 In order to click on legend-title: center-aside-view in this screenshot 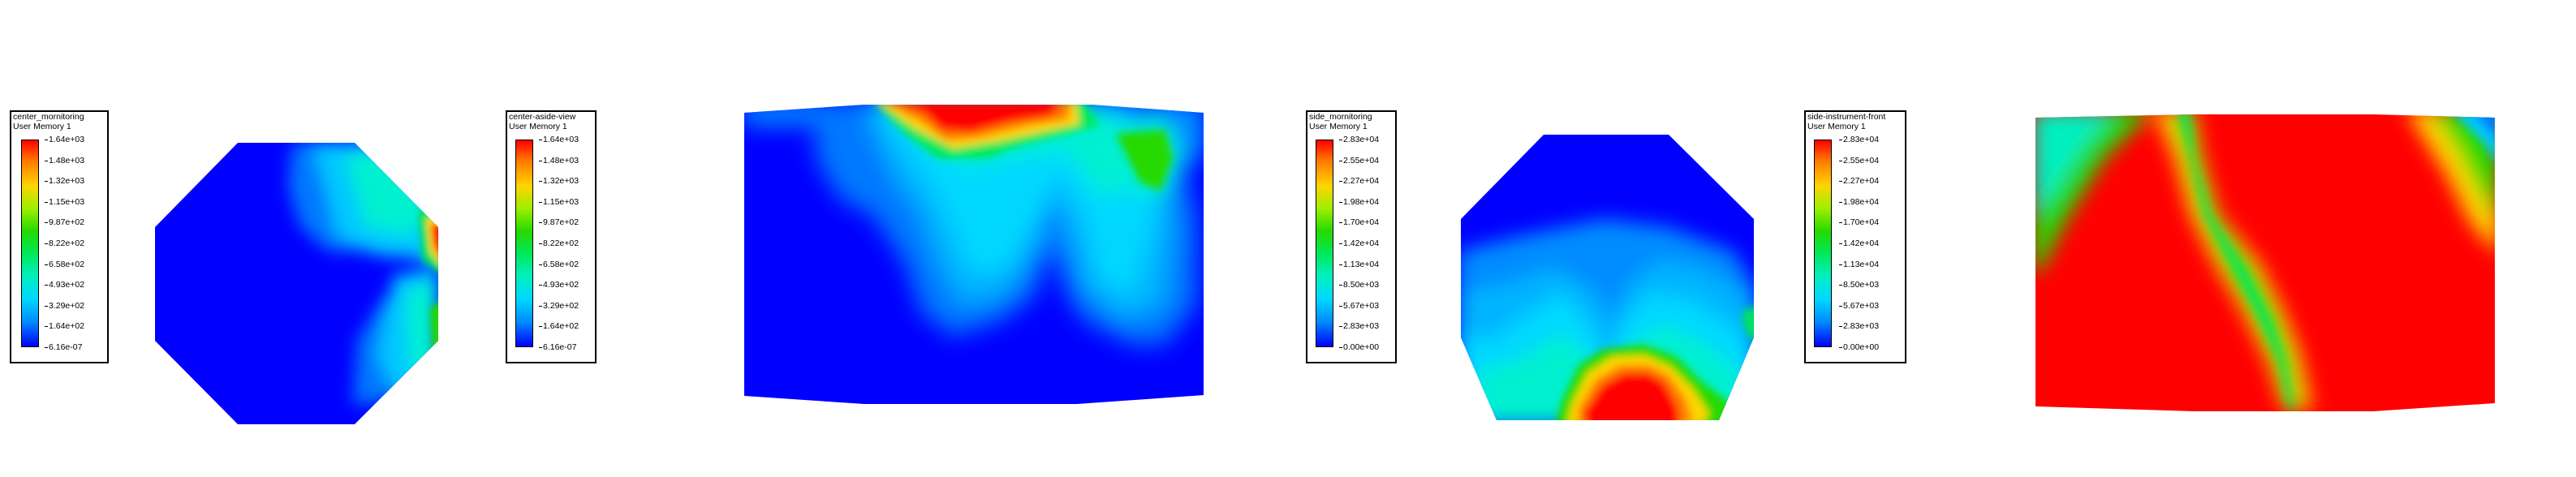, I will do `click(542, 117)`.